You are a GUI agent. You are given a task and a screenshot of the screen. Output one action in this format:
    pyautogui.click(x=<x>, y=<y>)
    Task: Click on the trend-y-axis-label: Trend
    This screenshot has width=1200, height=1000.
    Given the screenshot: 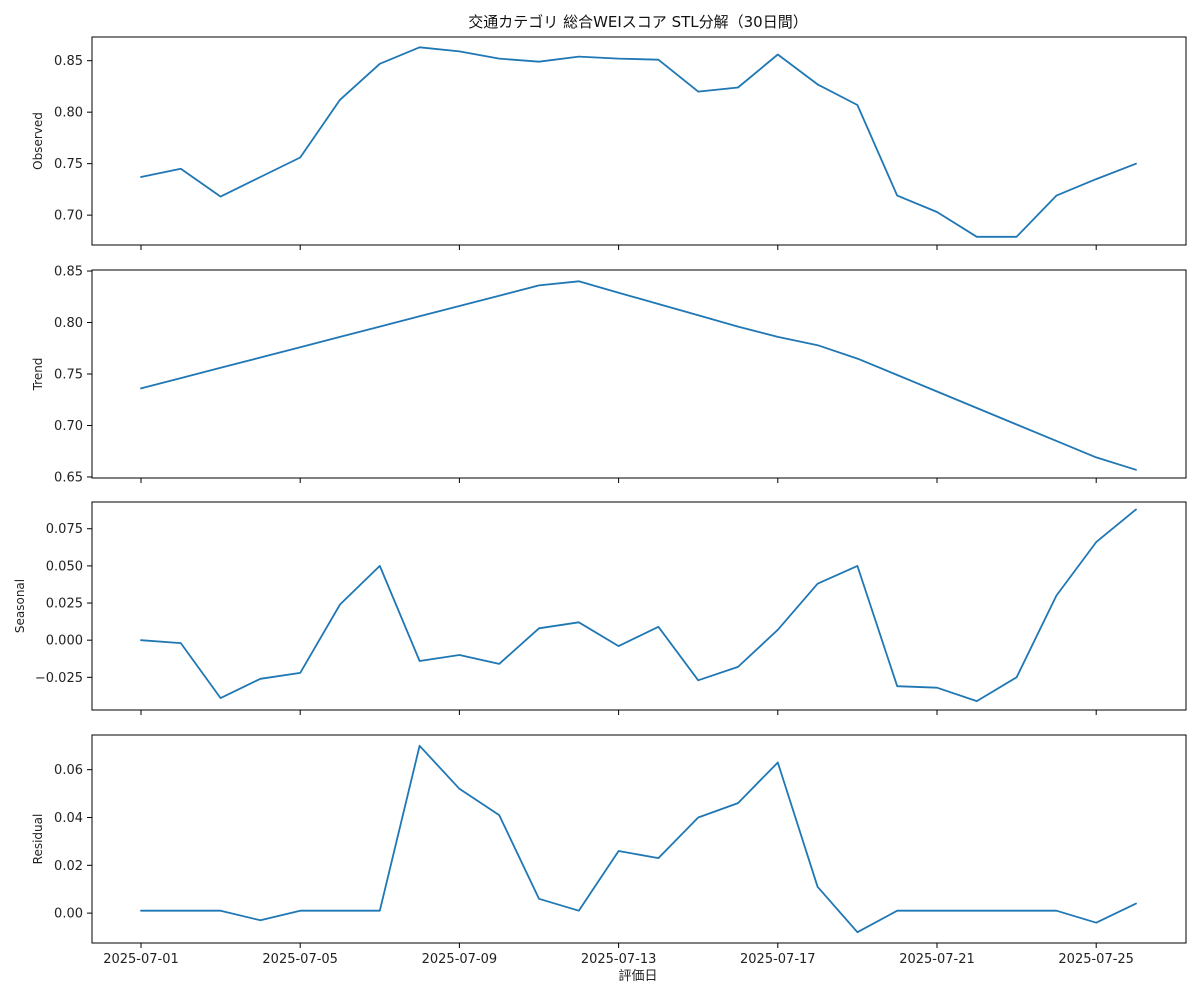 What is the action you would take?
    pyautogui.click(x=38, y=375)
    